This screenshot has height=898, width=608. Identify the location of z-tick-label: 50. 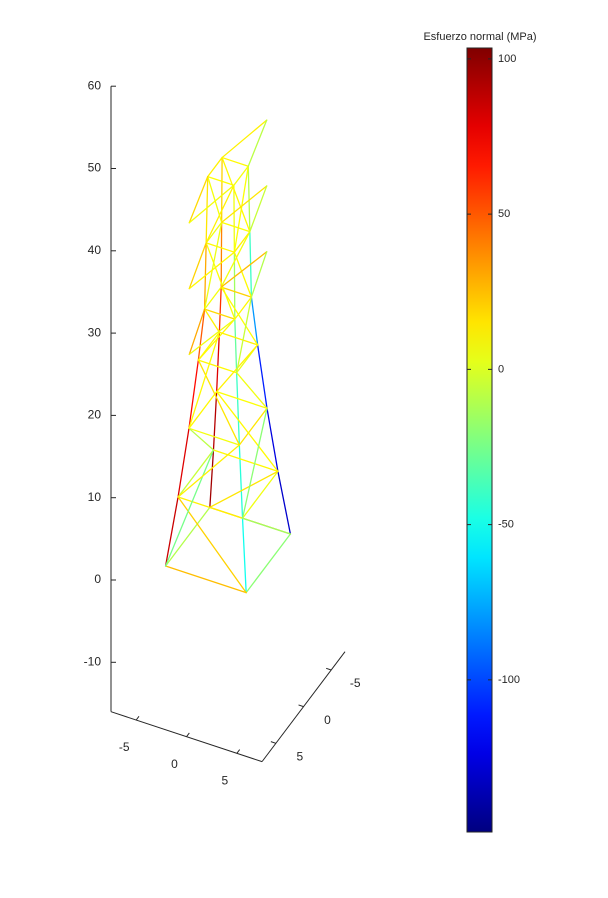
(95, 168).